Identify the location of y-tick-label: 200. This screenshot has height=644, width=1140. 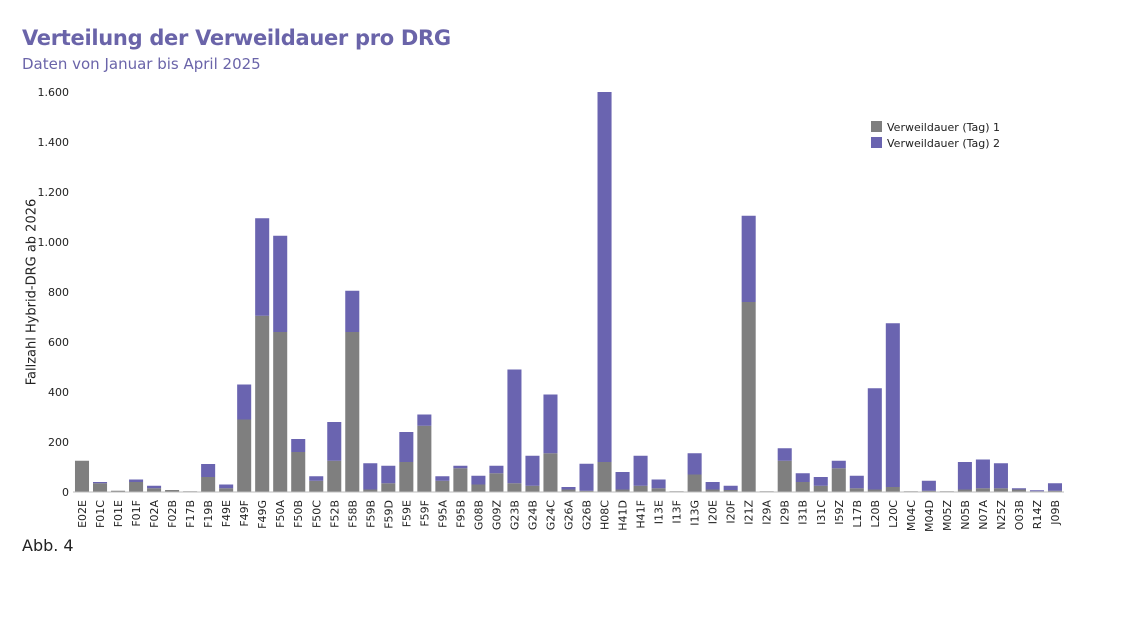
(58, 442).